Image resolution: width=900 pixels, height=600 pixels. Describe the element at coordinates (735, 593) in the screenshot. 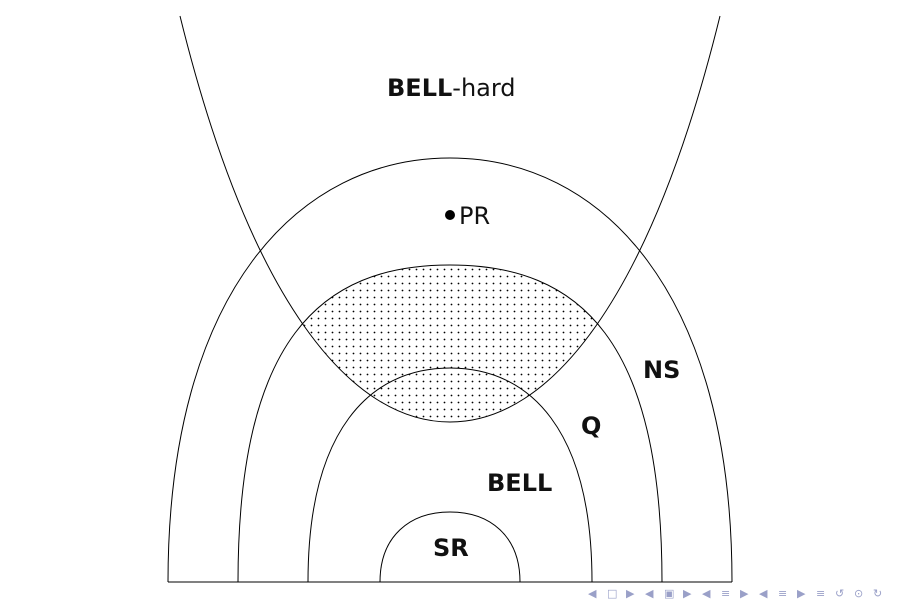

I see `footer-nav: ◀ □ ▶ ◀ ▣ ▶ ◀ ≡ ▶ ◀ ≡ ▶ ≡ ↺ ⊙ ↻` at that location.